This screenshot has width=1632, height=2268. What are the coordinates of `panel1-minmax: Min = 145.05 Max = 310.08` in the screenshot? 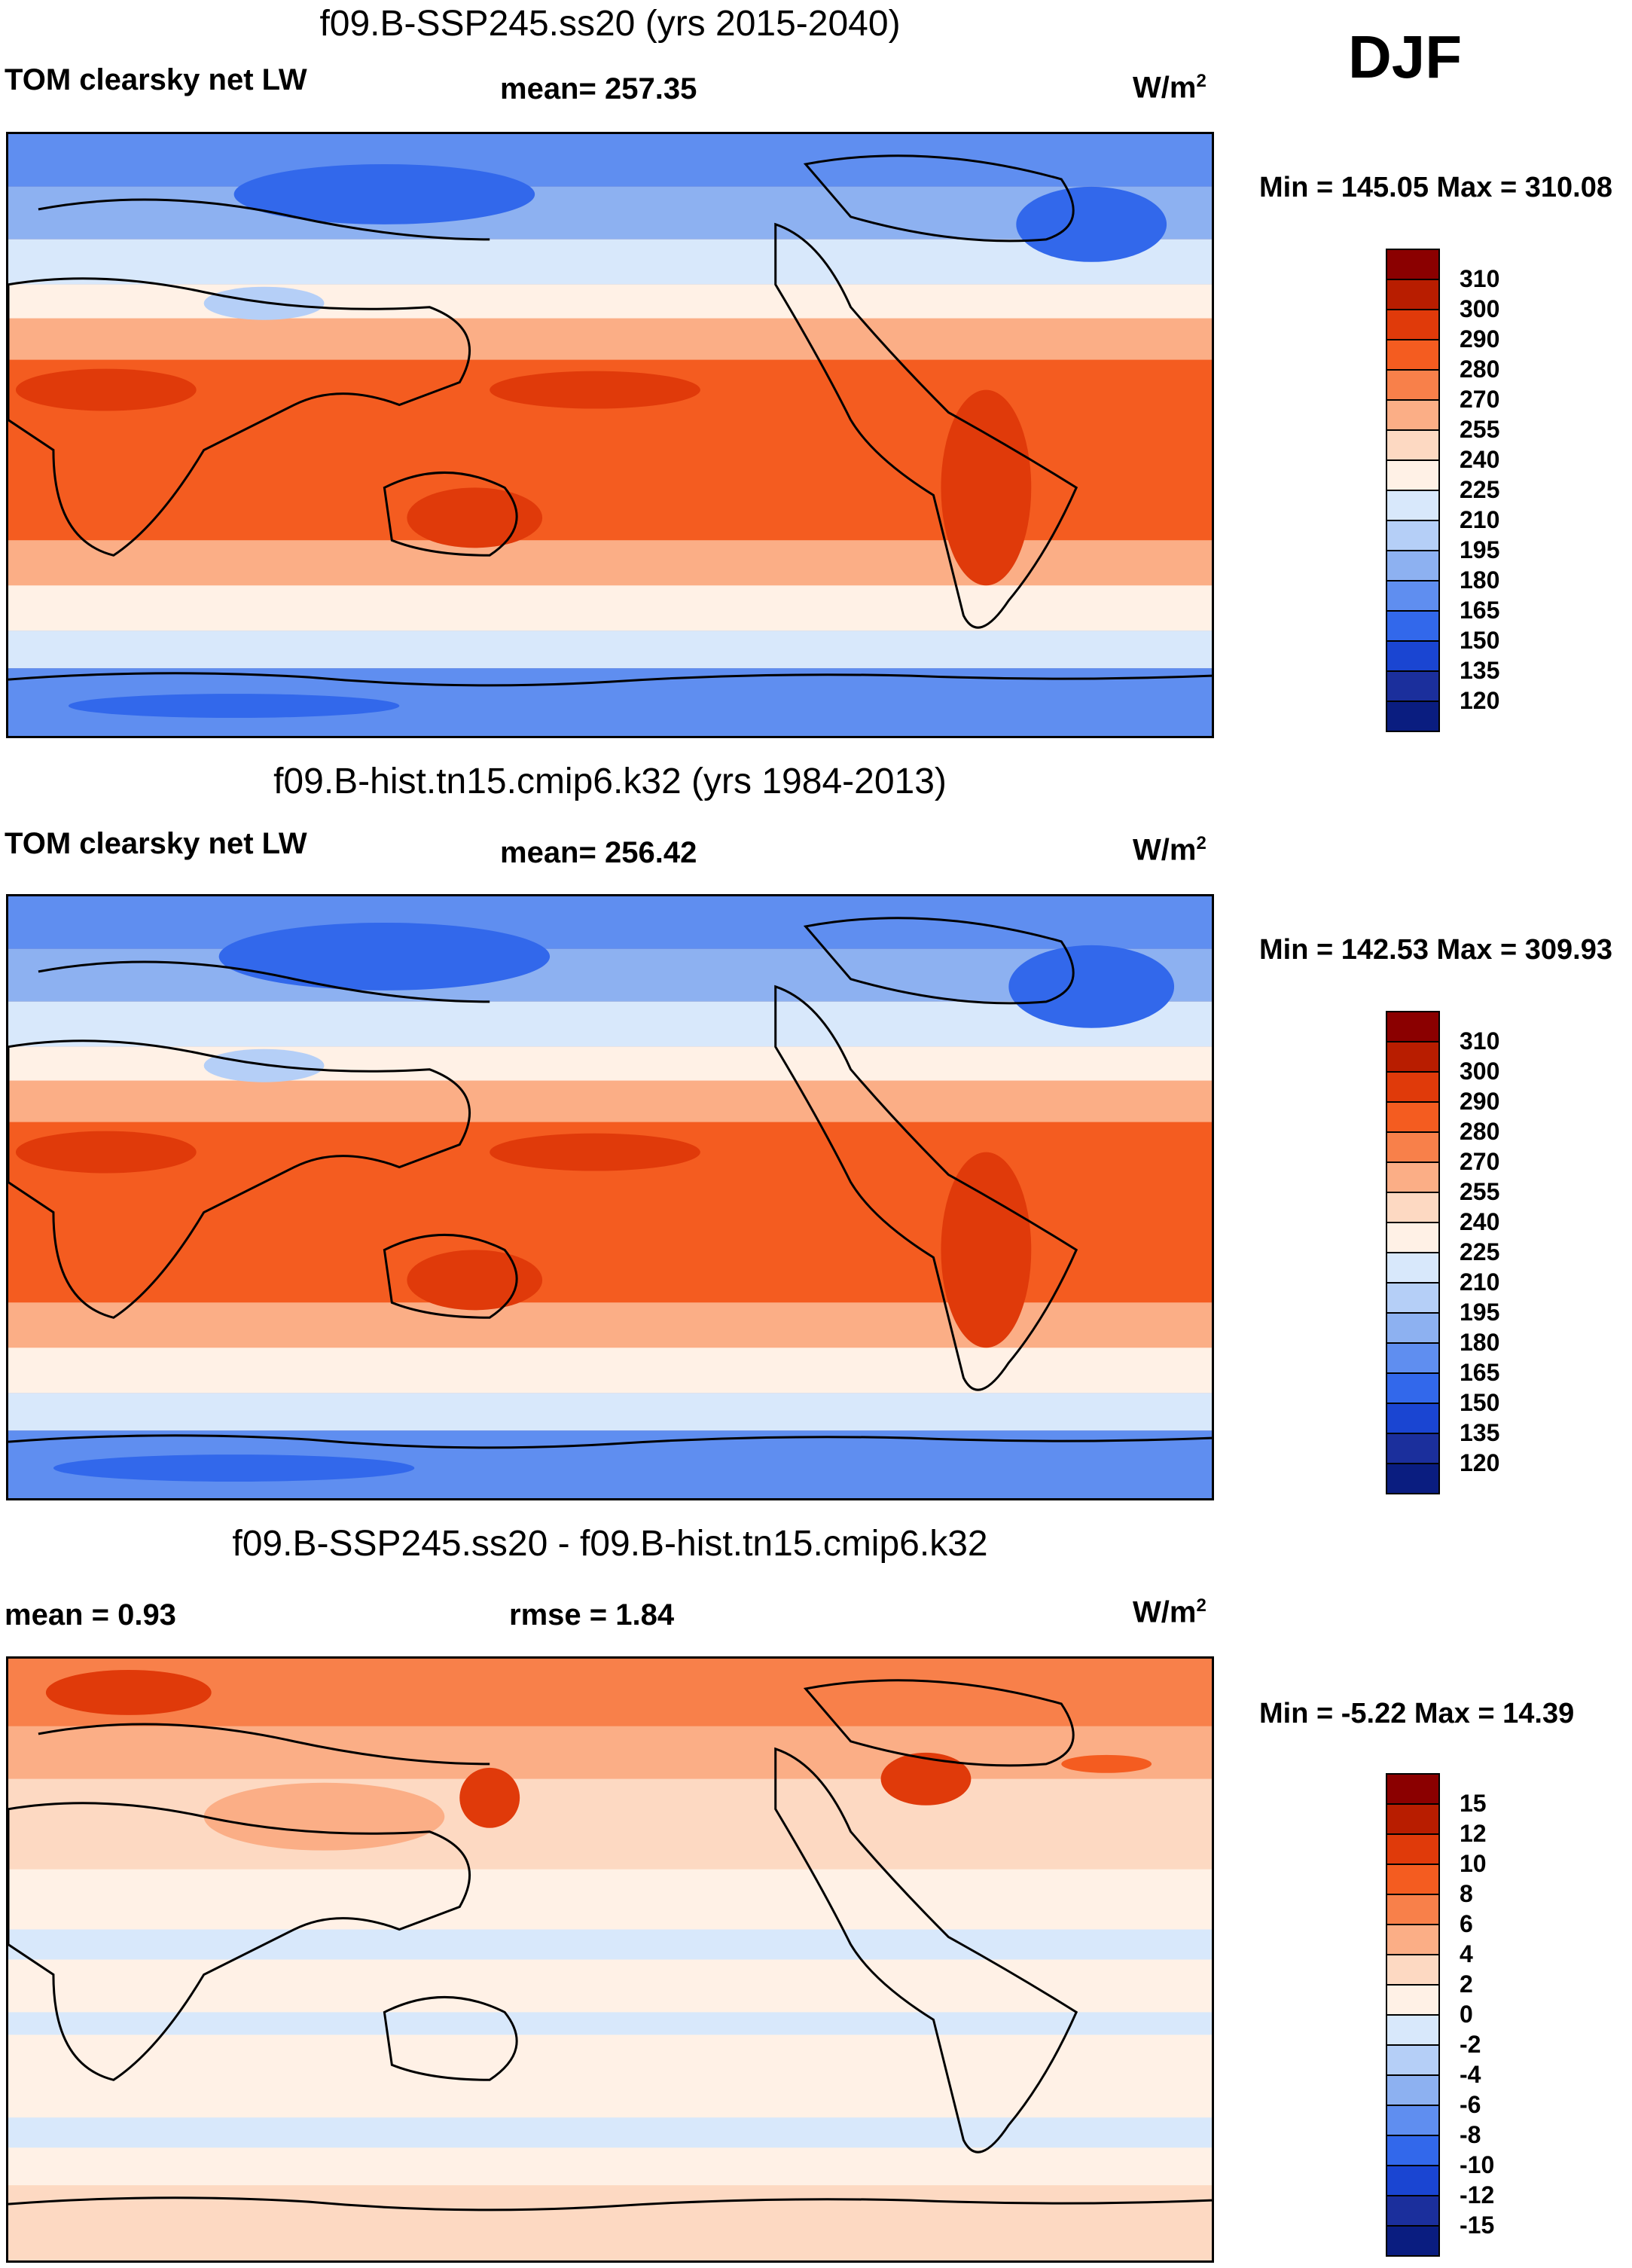 It's located at (1435, 188).